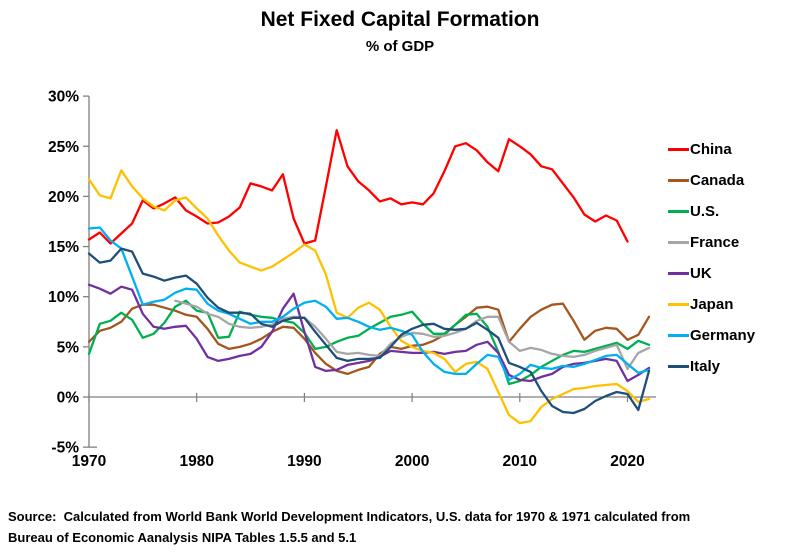  Describe the element at coordinates (678, 149) in the screenshot. I see `legend-swatch-china` at that location.